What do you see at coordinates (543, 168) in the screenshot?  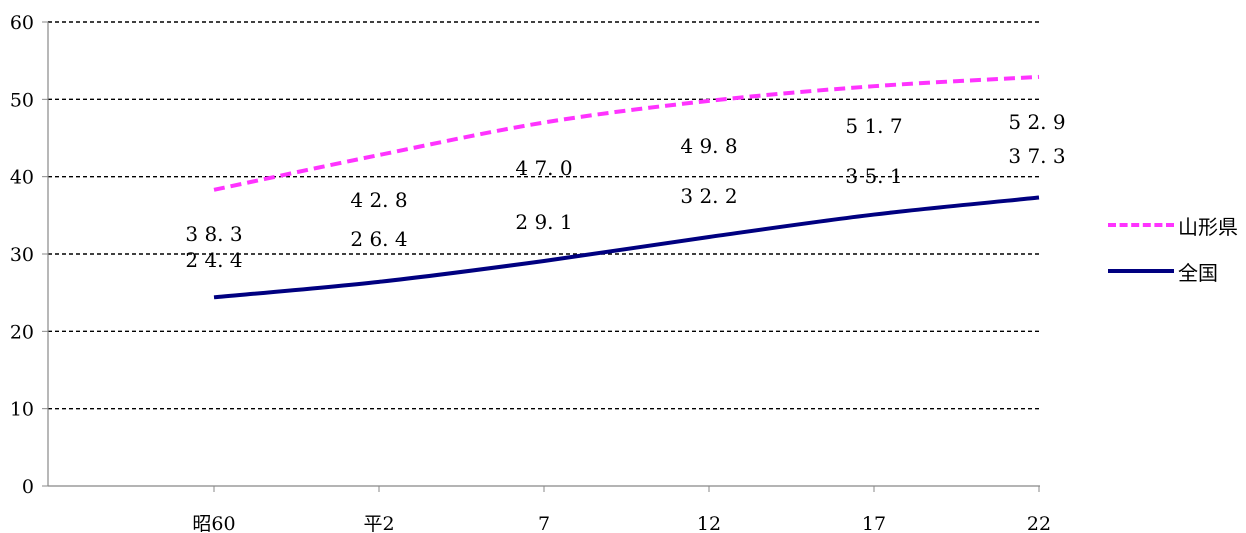 I see `data-label-s0-2: 4 7. 0` at bounding box center [543, 168].